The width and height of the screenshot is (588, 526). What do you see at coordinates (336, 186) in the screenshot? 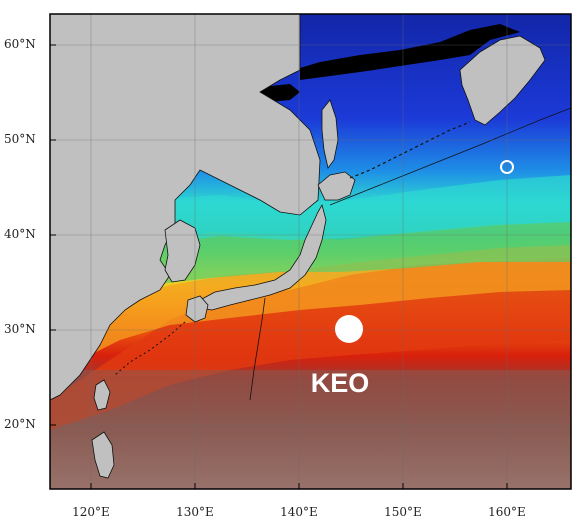
I see `land-japan-hokkaido` at bounding box center [336, 186].